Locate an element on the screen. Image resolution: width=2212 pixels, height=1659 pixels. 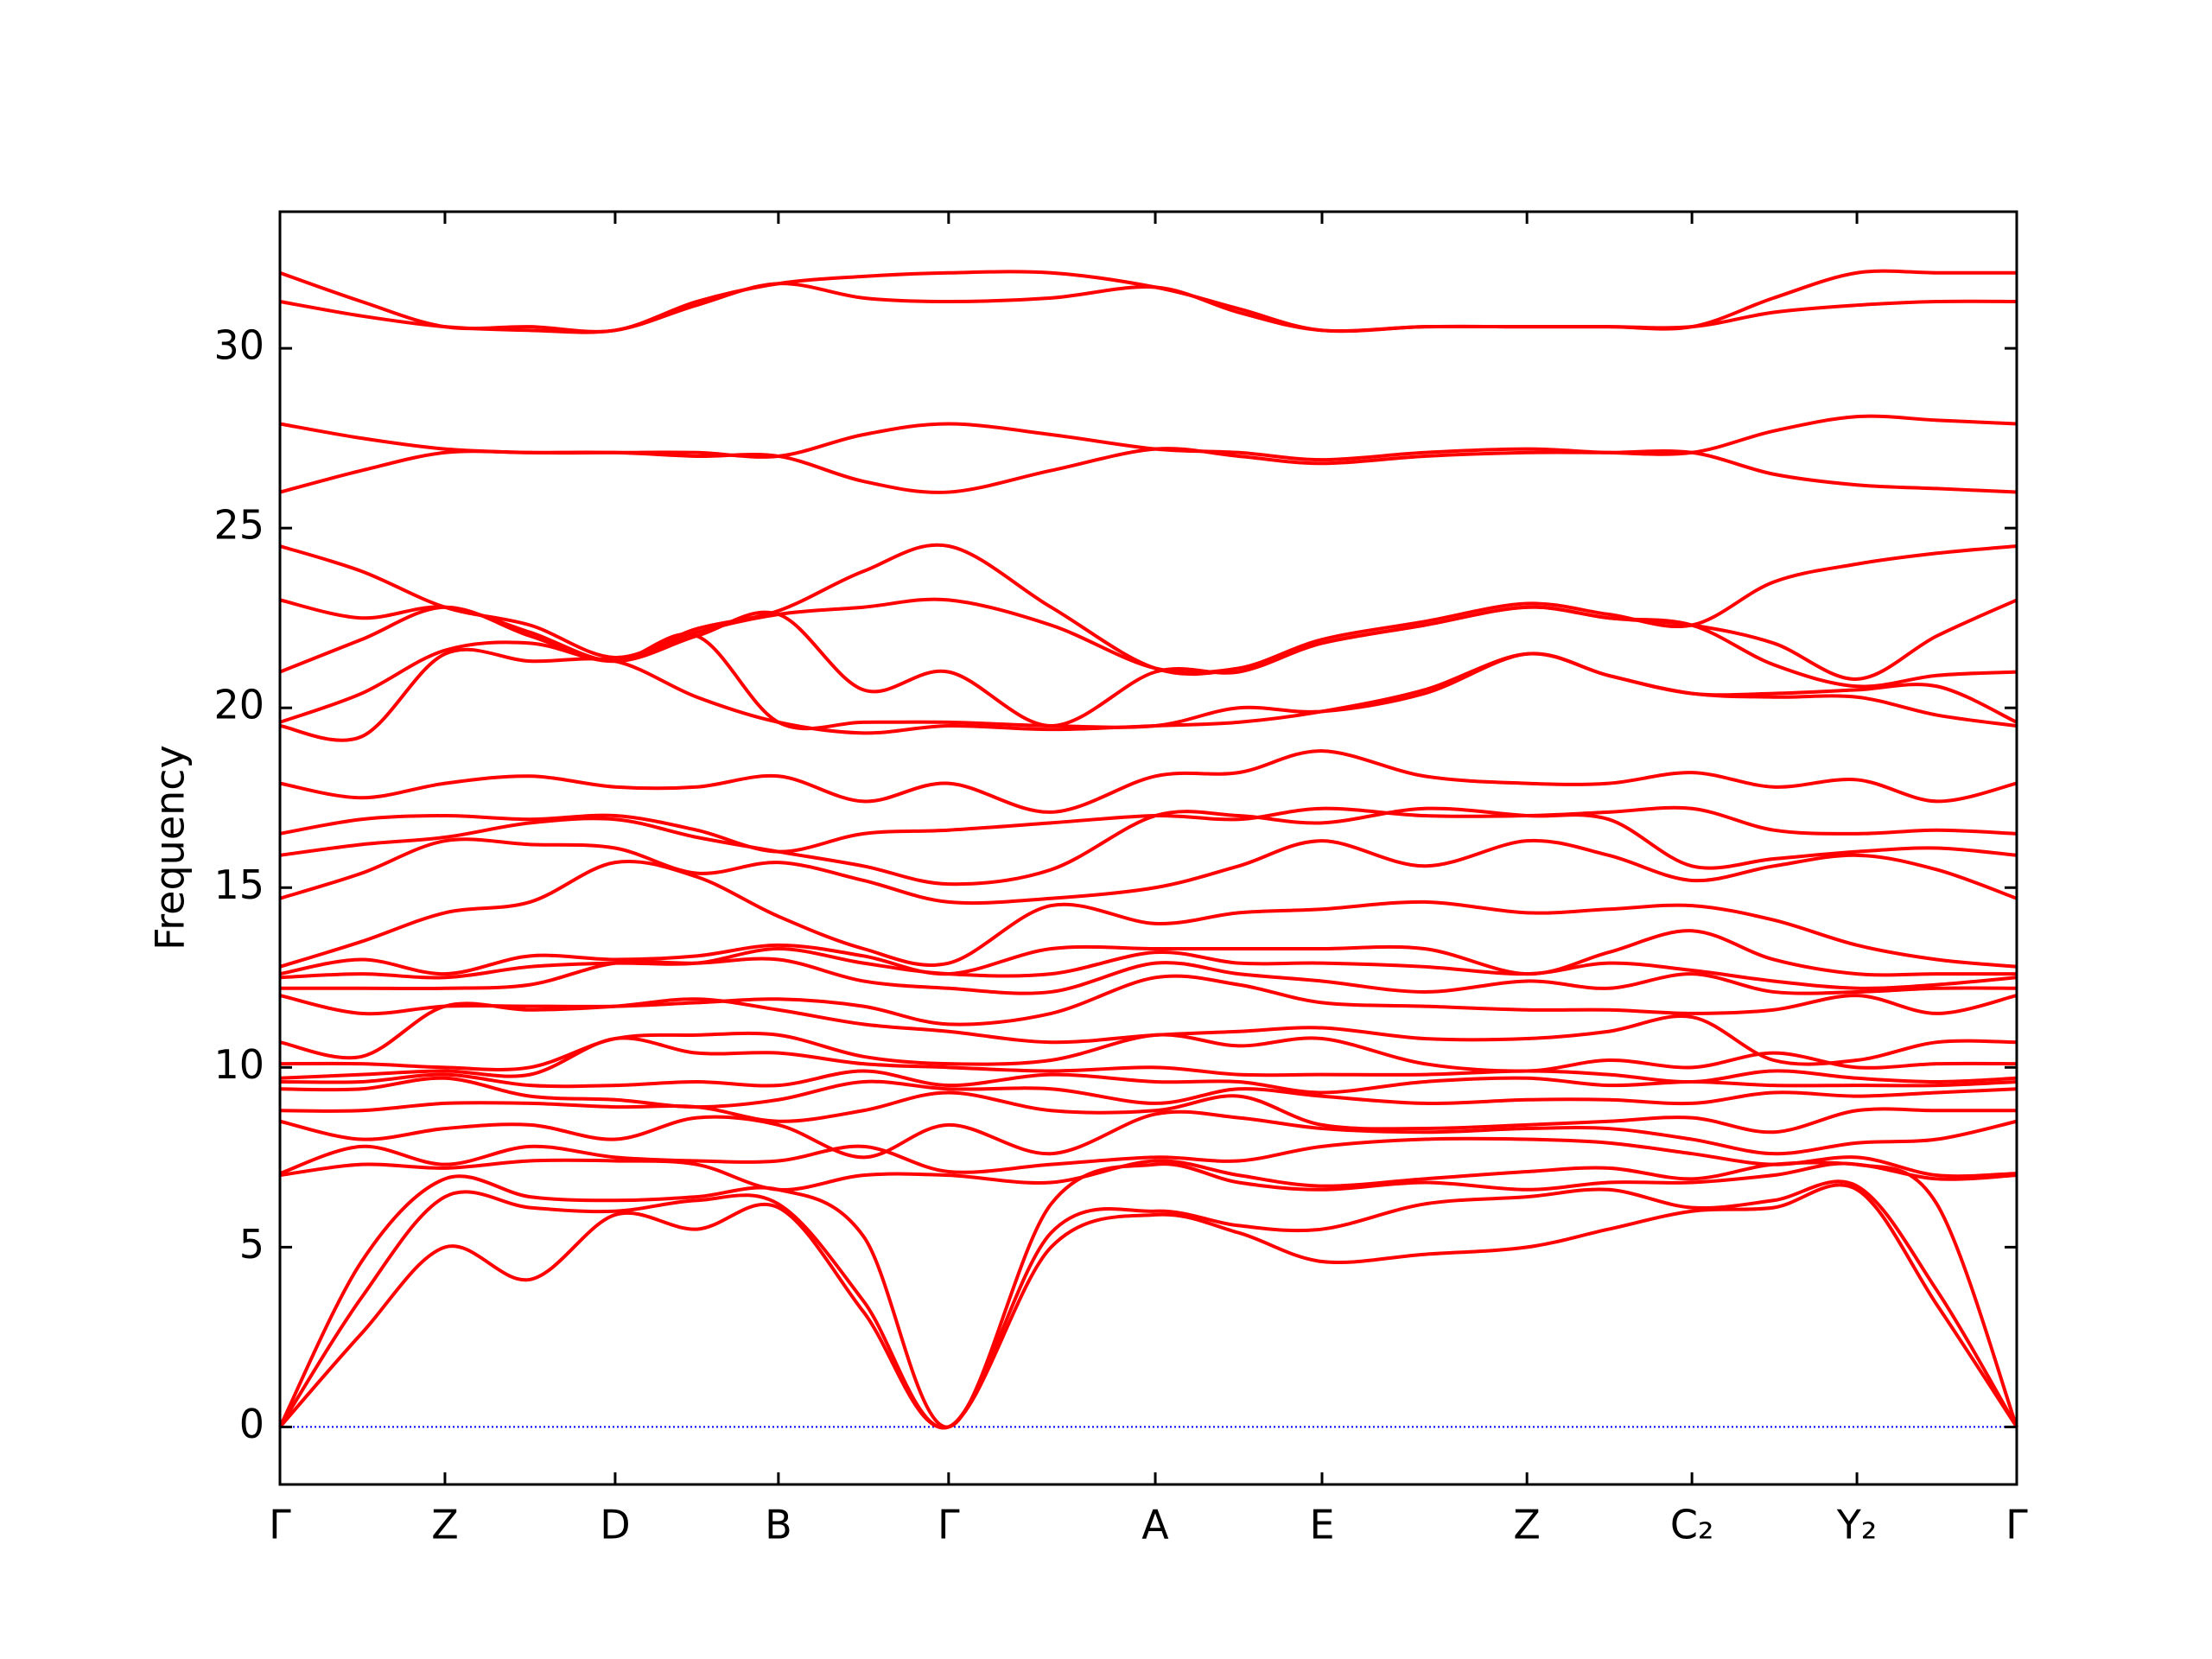
x-tick-label: B is located at coordinates (778, 1525).